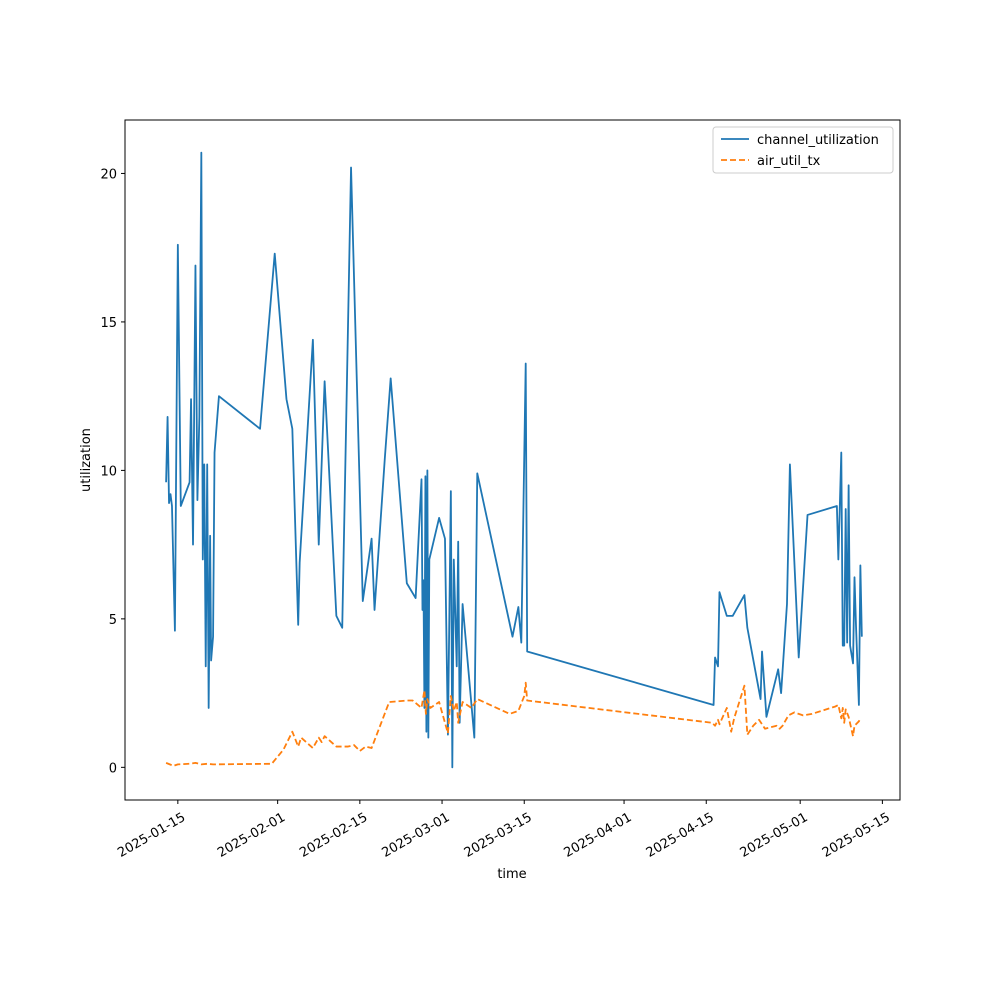 Image resolution: width=1000 pixels, height=1000 pixels. What do you see at coordinates (818, 140) in the screenshot?
I see `legend-label-channel-utilization: channel_utilization` at bounding box center [818, 140].